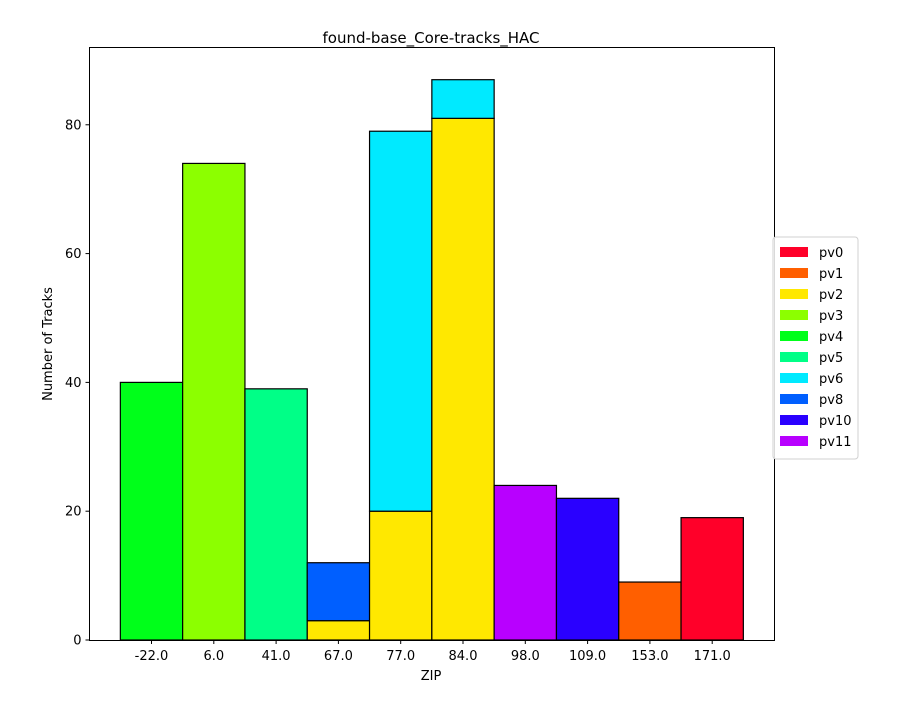 The height and width of the screenshot is (728, 917). I want to click on x-tick-label: 109.0, so click(587, 656).